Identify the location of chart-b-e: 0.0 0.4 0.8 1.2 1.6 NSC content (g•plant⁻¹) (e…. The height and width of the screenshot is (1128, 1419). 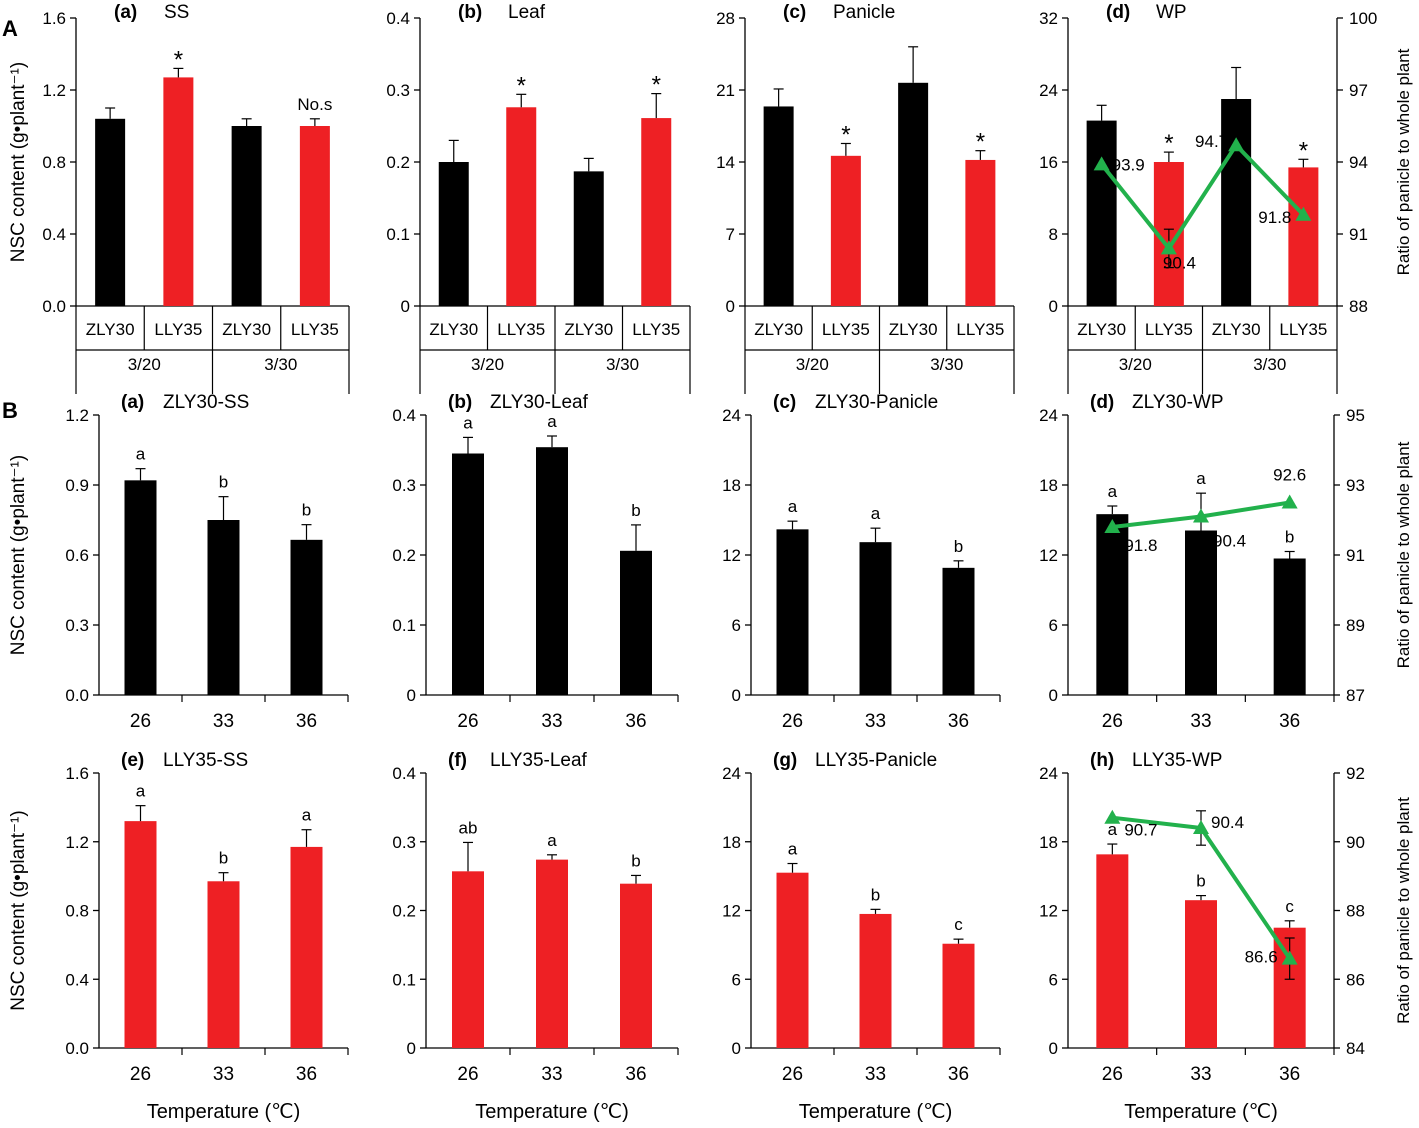
(178, 936).